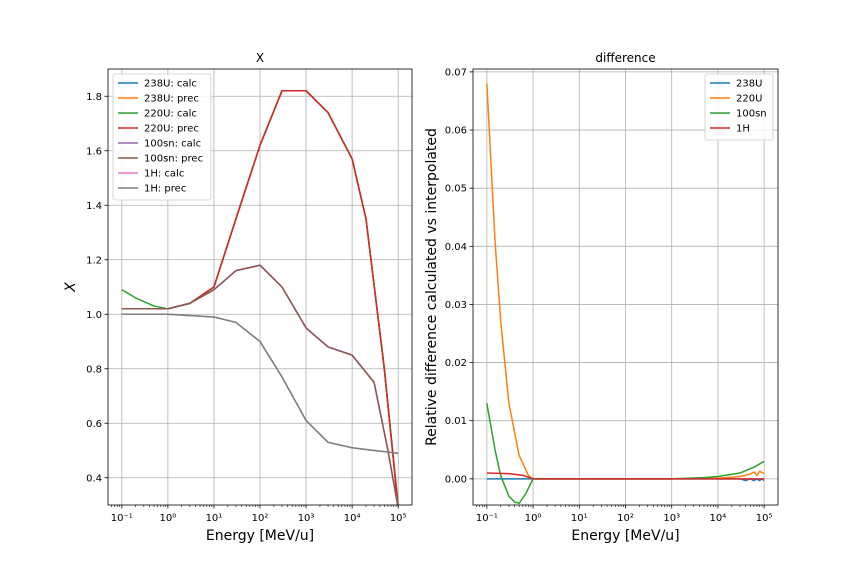  I want to click on legend-label: 238U: calc, so click(170, 84).